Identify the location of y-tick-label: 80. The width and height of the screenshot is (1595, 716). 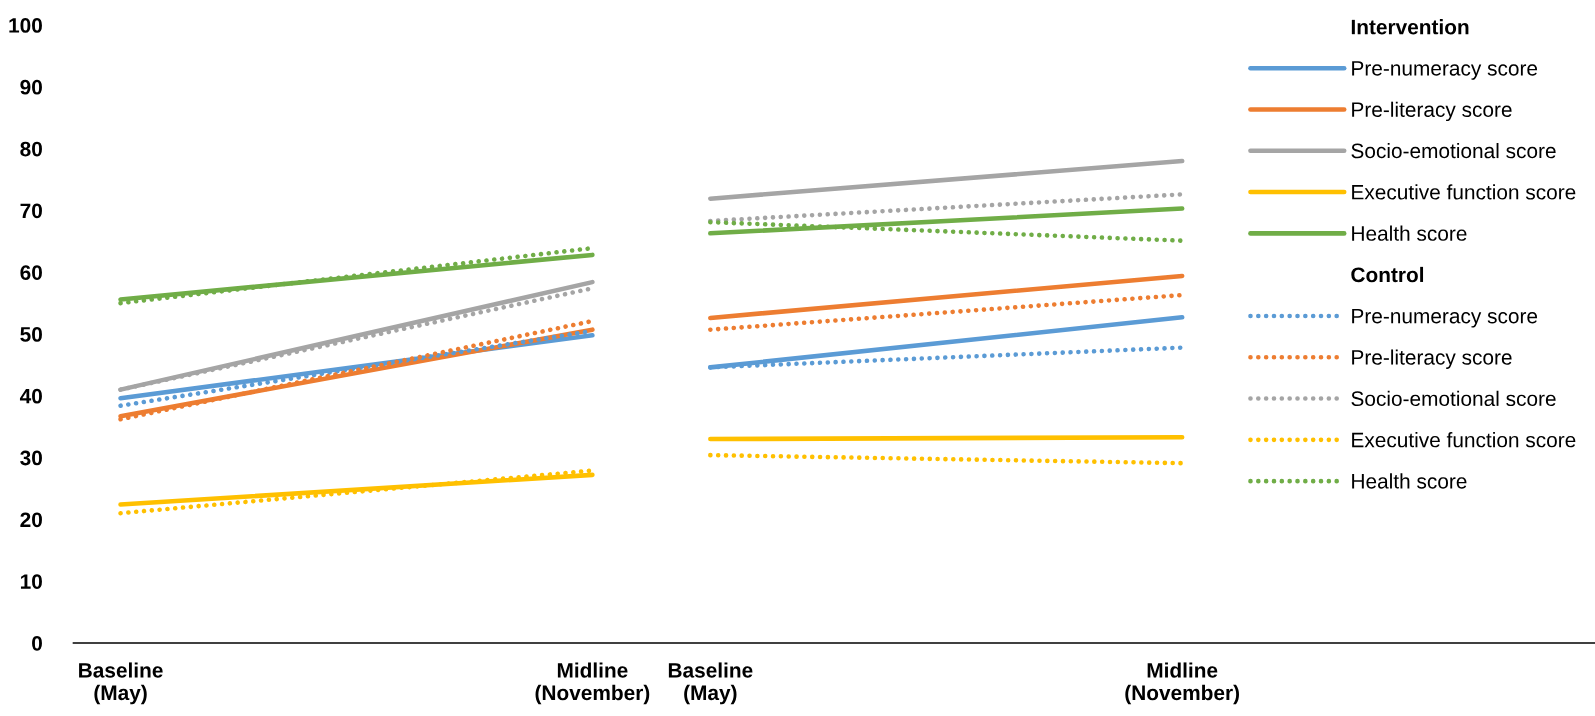
(31, 149).